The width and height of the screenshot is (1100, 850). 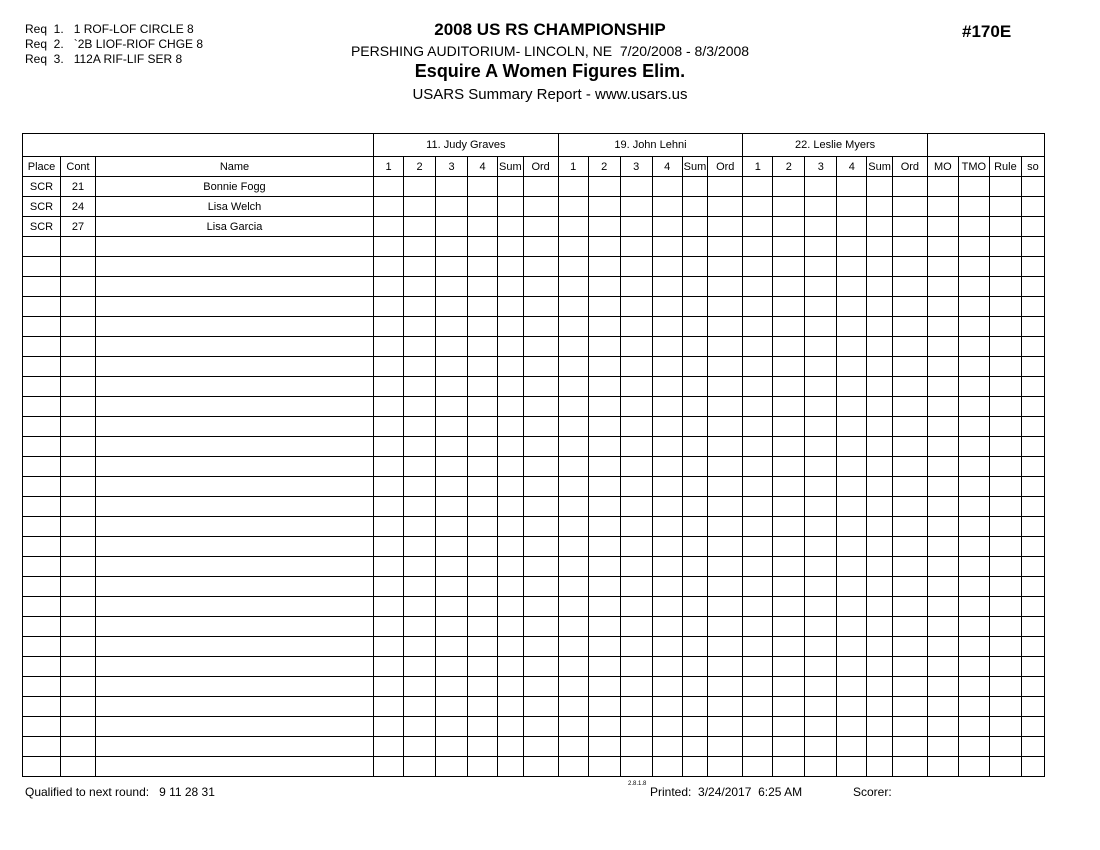 What do you see at coordinates (533, 326) in the screenshot?
I see `table-row` at bounding box center [533, 326].